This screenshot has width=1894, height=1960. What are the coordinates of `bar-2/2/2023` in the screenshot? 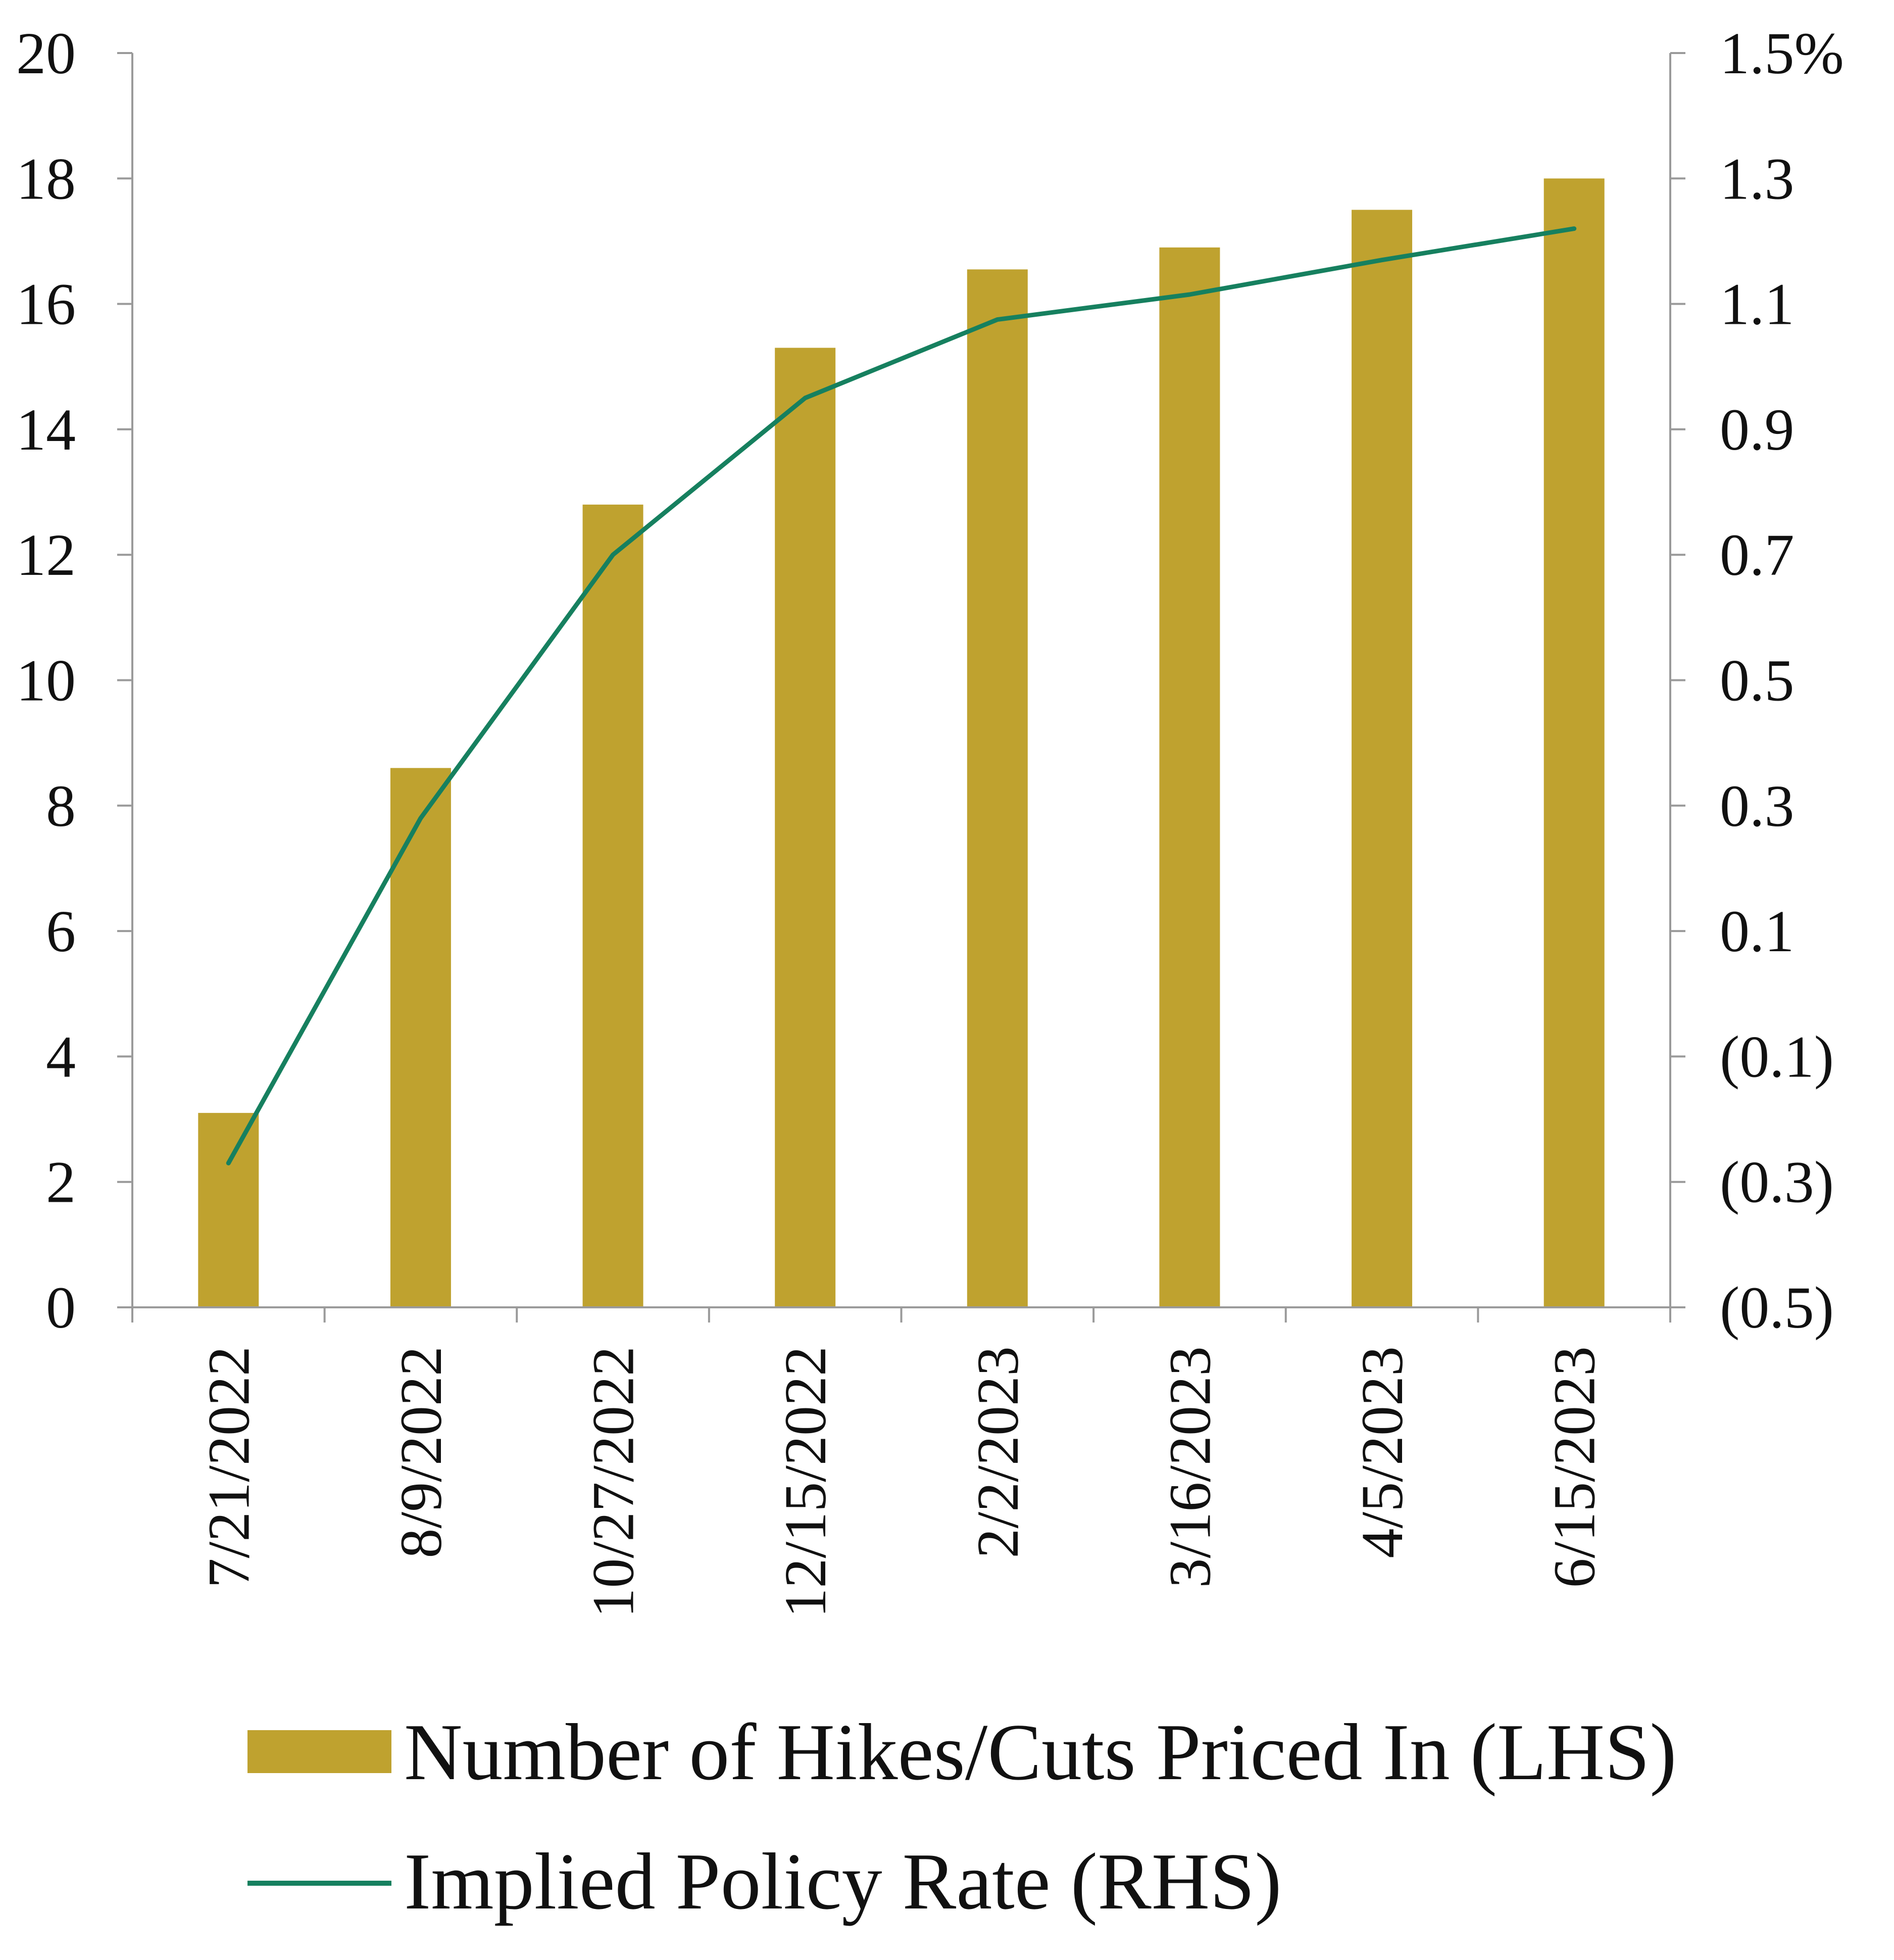 It's located at (997, 788).